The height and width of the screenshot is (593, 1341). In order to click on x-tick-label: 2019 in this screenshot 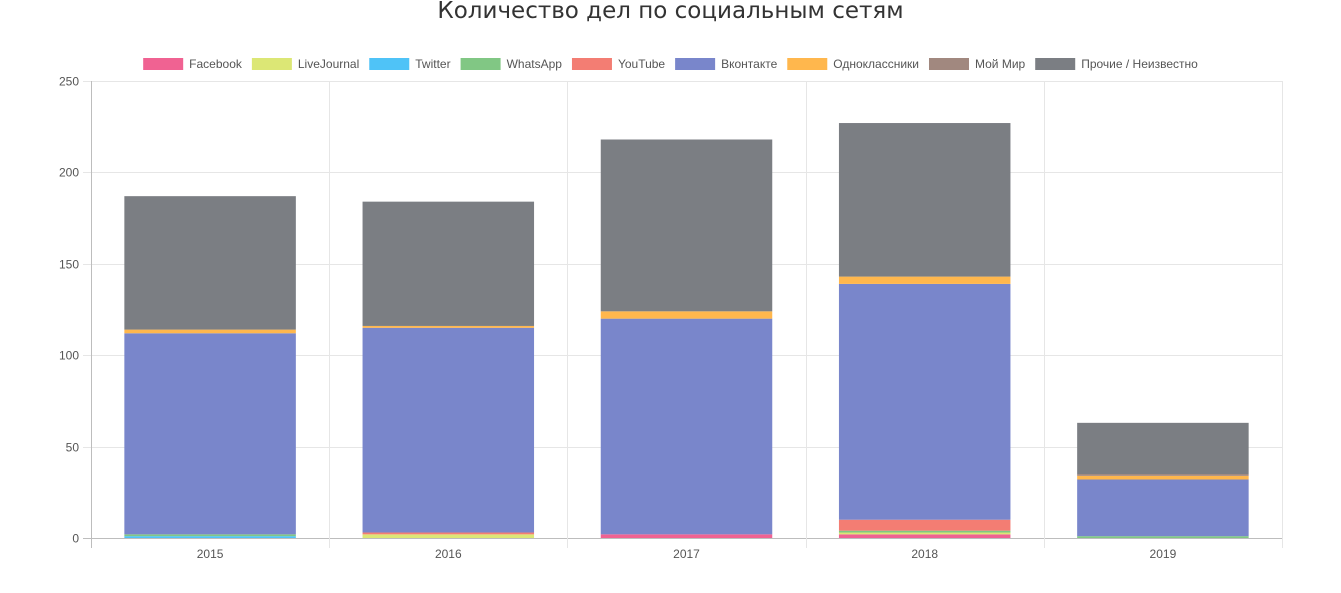, I will do `click(1163, 554)`.